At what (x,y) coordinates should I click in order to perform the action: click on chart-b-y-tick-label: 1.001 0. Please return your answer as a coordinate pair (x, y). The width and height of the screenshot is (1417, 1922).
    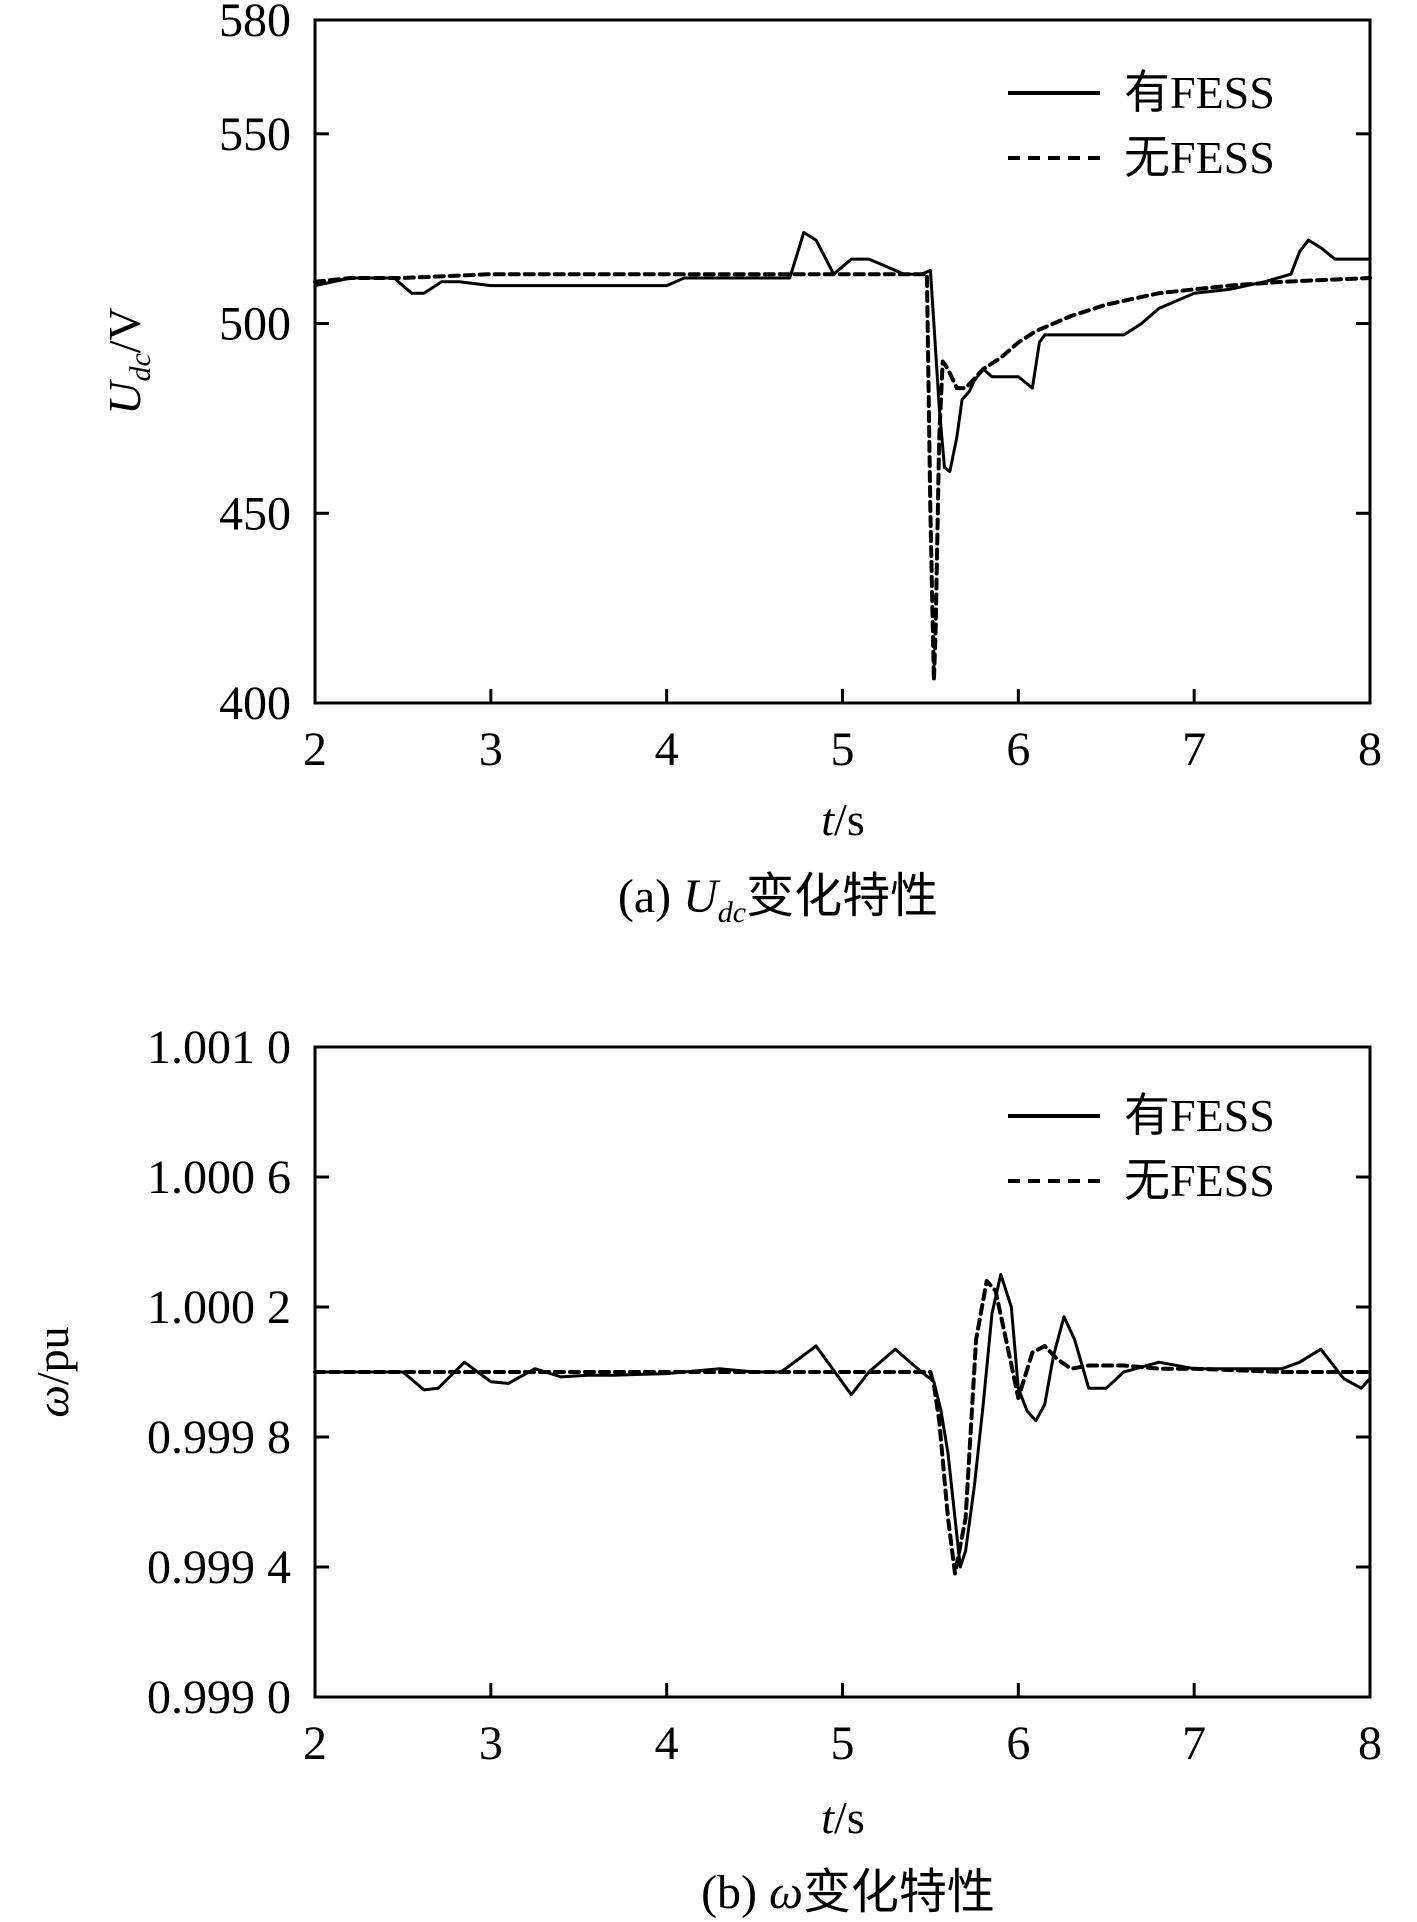
    Looking at the image, I should click on (219, 1047).